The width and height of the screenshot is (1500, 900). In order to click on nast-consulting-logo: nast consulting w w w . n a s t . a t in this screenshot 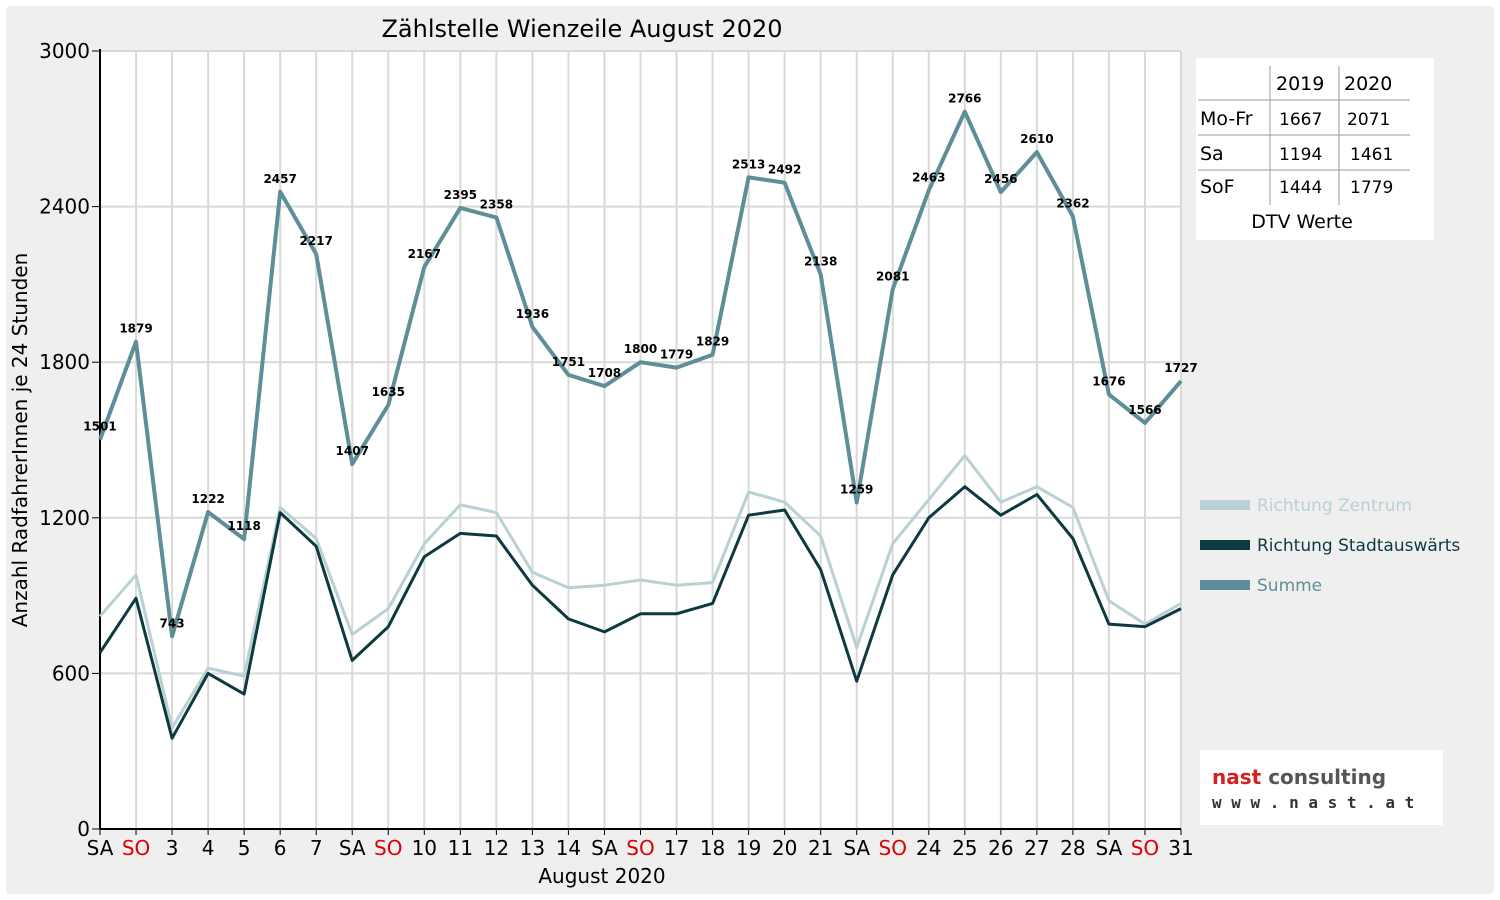, I will do `click(1321, 787)`.